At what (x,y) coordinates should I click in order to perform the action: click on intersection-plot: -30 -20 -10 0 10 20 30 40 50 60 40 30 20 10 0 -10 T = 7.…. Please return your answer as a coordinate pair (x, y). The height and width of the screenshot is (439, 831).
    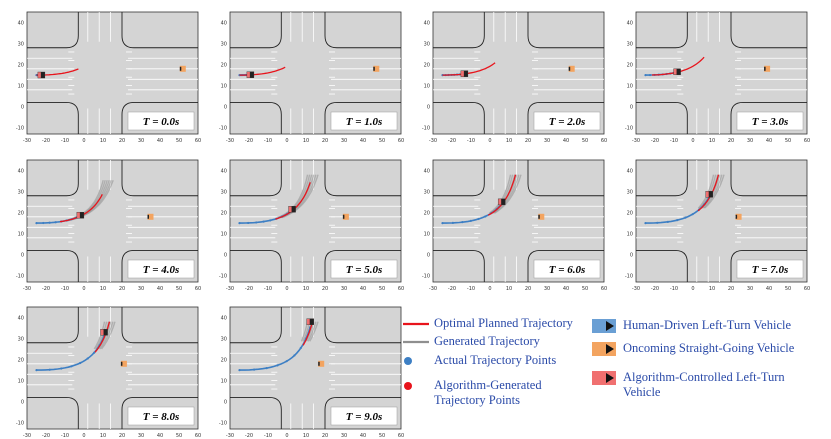
    Looking at the image, I should click on (717, 225).